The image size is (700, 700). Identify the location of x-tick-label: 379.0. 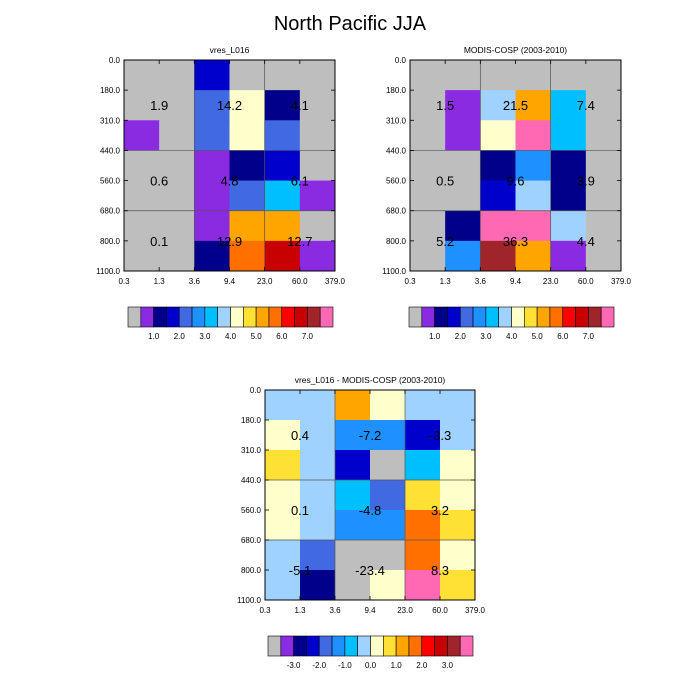
(335, 281).